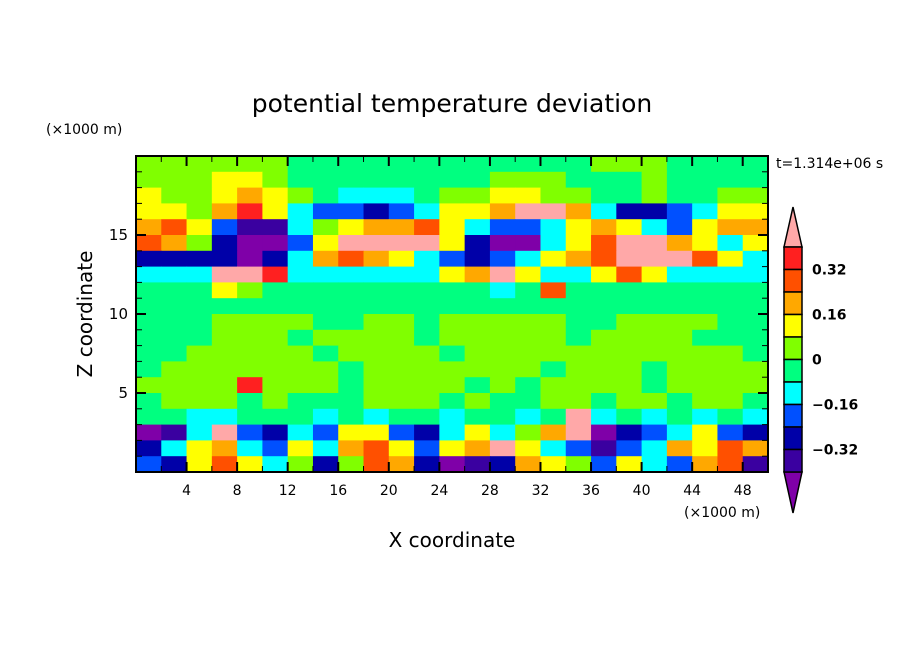  Describe the element at coordinates (591, 491) in the screenshot. I see `x-tick-label: 36` at that location.